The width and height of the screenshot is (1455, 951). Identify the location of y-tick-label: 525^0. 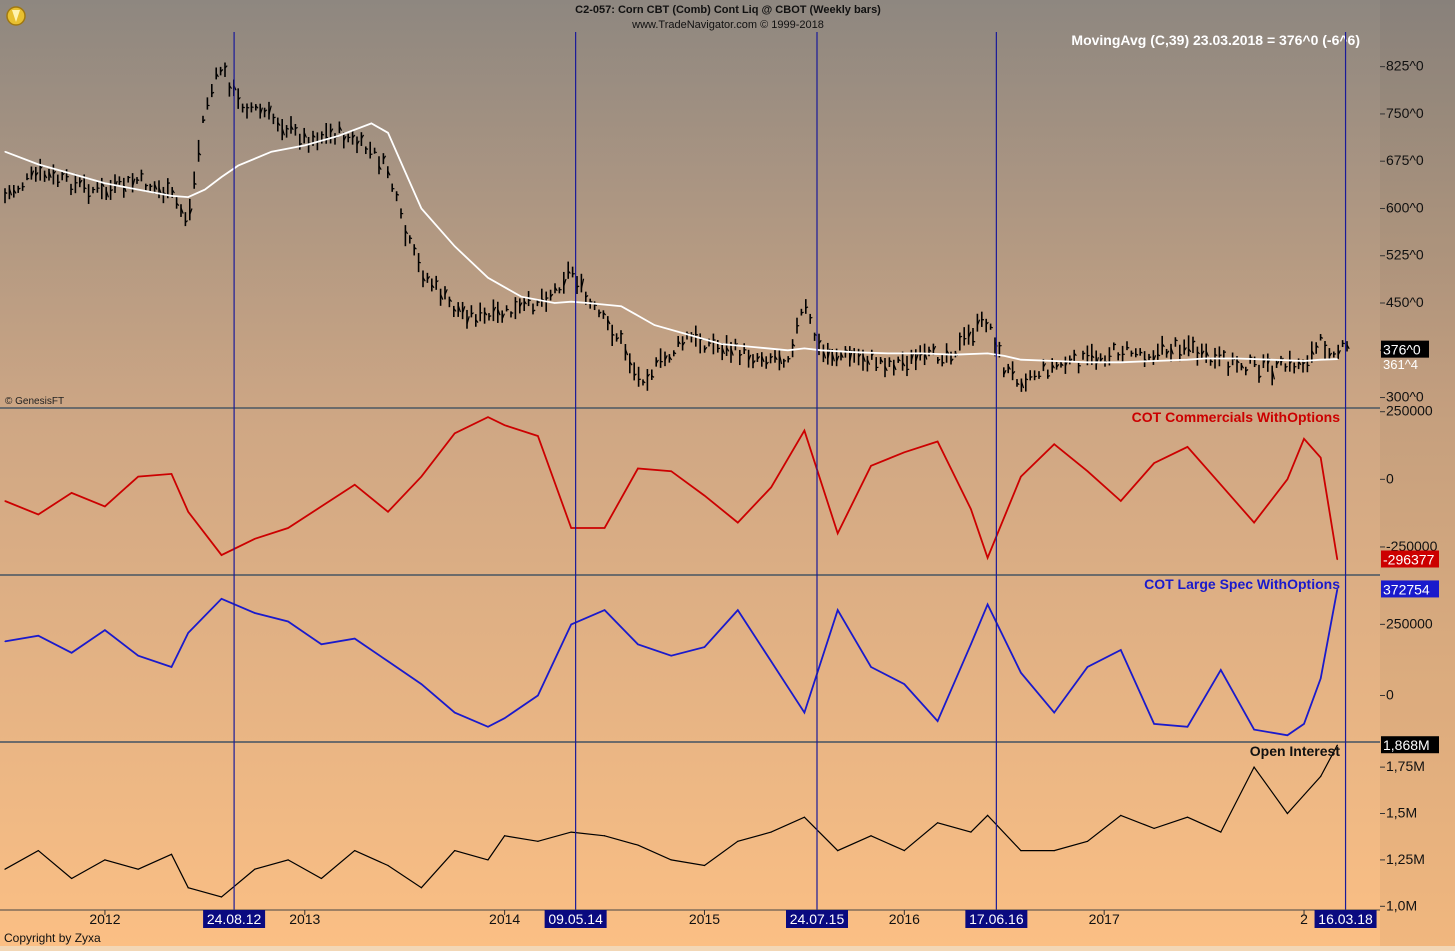
(1405, 255).